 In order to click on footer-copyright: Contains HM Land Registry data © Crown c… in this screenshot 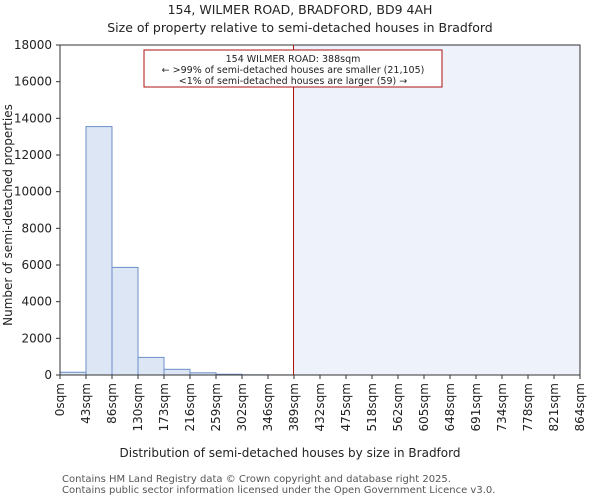, I will do `click(256, 479)`.